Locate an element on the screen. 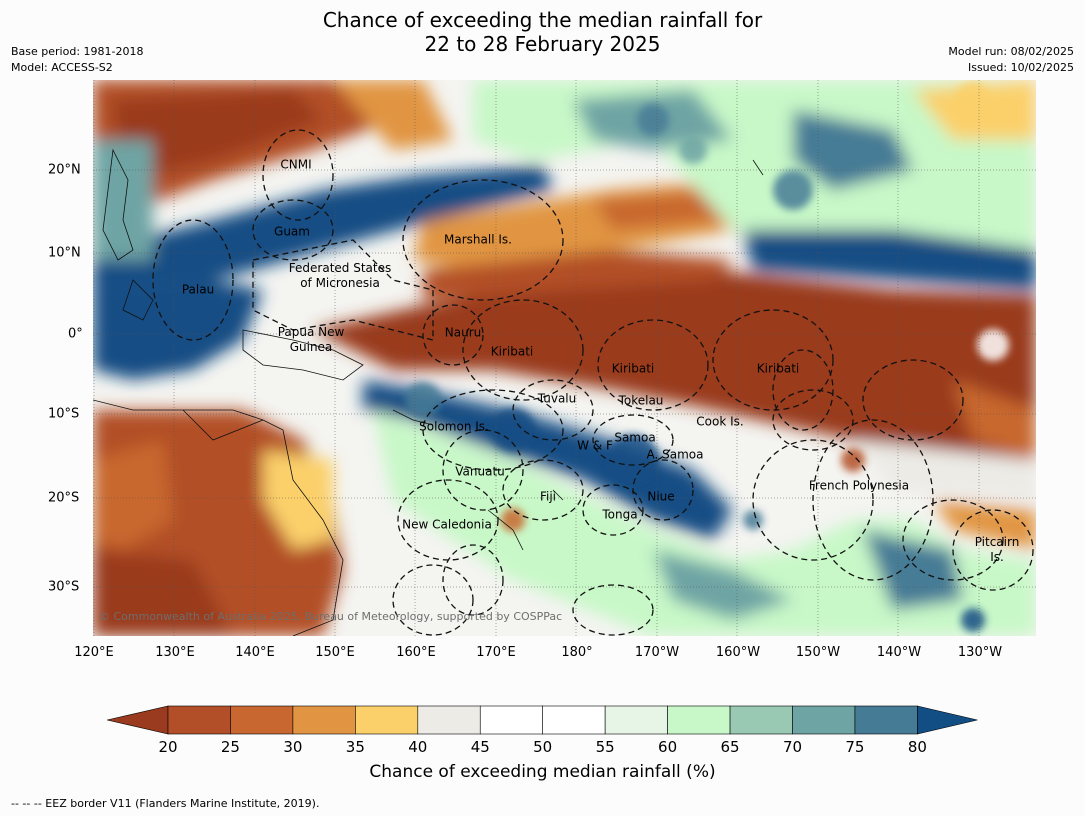 The image size is (1085, 816). issued-date: Issued: 10/02/2025 is located at coordinates (1020, 67).